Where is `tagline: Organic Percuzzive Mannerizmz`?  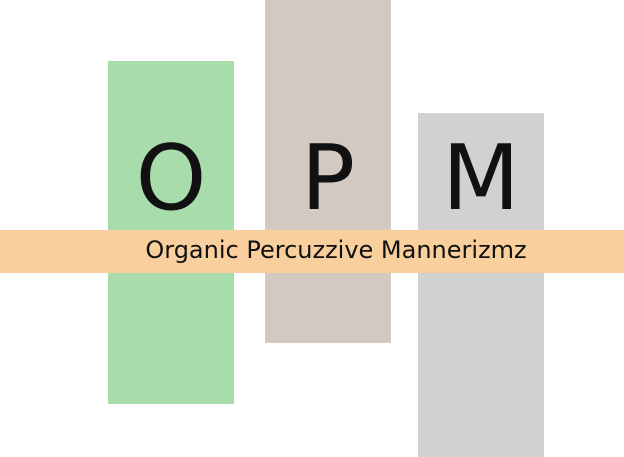 tagline: Organic Percuzzive Mannerizmz is located at coordinates (336, 250).